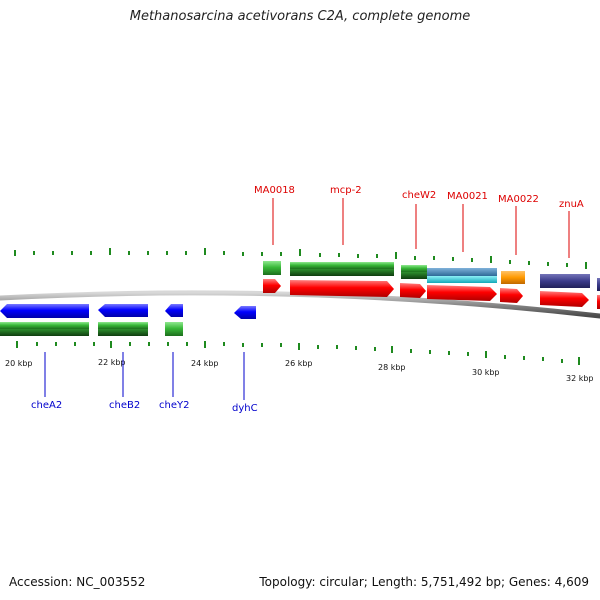  I want to click on axis-label: 22 kbp, so click(112, 362).